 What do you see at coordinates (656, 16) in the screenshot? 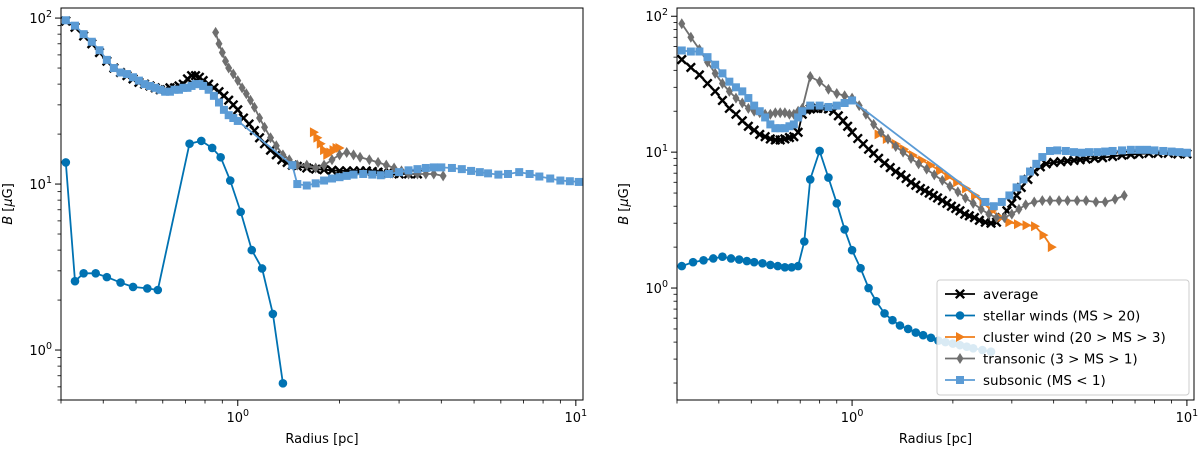
I see `y-tick-label: 102` at bounding box center [656, 16].